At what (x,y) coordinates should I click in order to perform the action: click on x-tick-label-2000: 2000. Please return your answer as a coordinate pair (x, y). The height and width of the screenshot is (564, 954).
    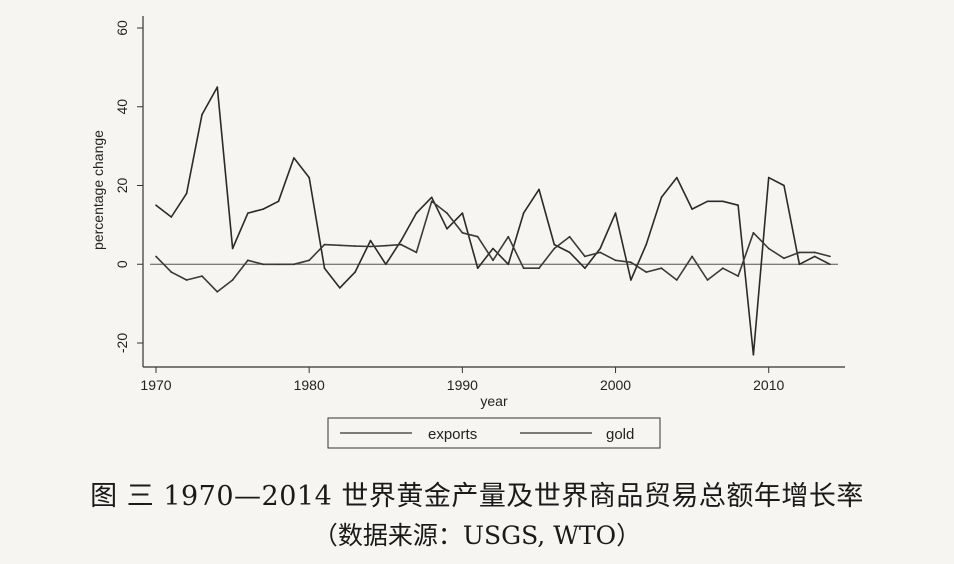
    Looking at the image, I should click on (615, 385).